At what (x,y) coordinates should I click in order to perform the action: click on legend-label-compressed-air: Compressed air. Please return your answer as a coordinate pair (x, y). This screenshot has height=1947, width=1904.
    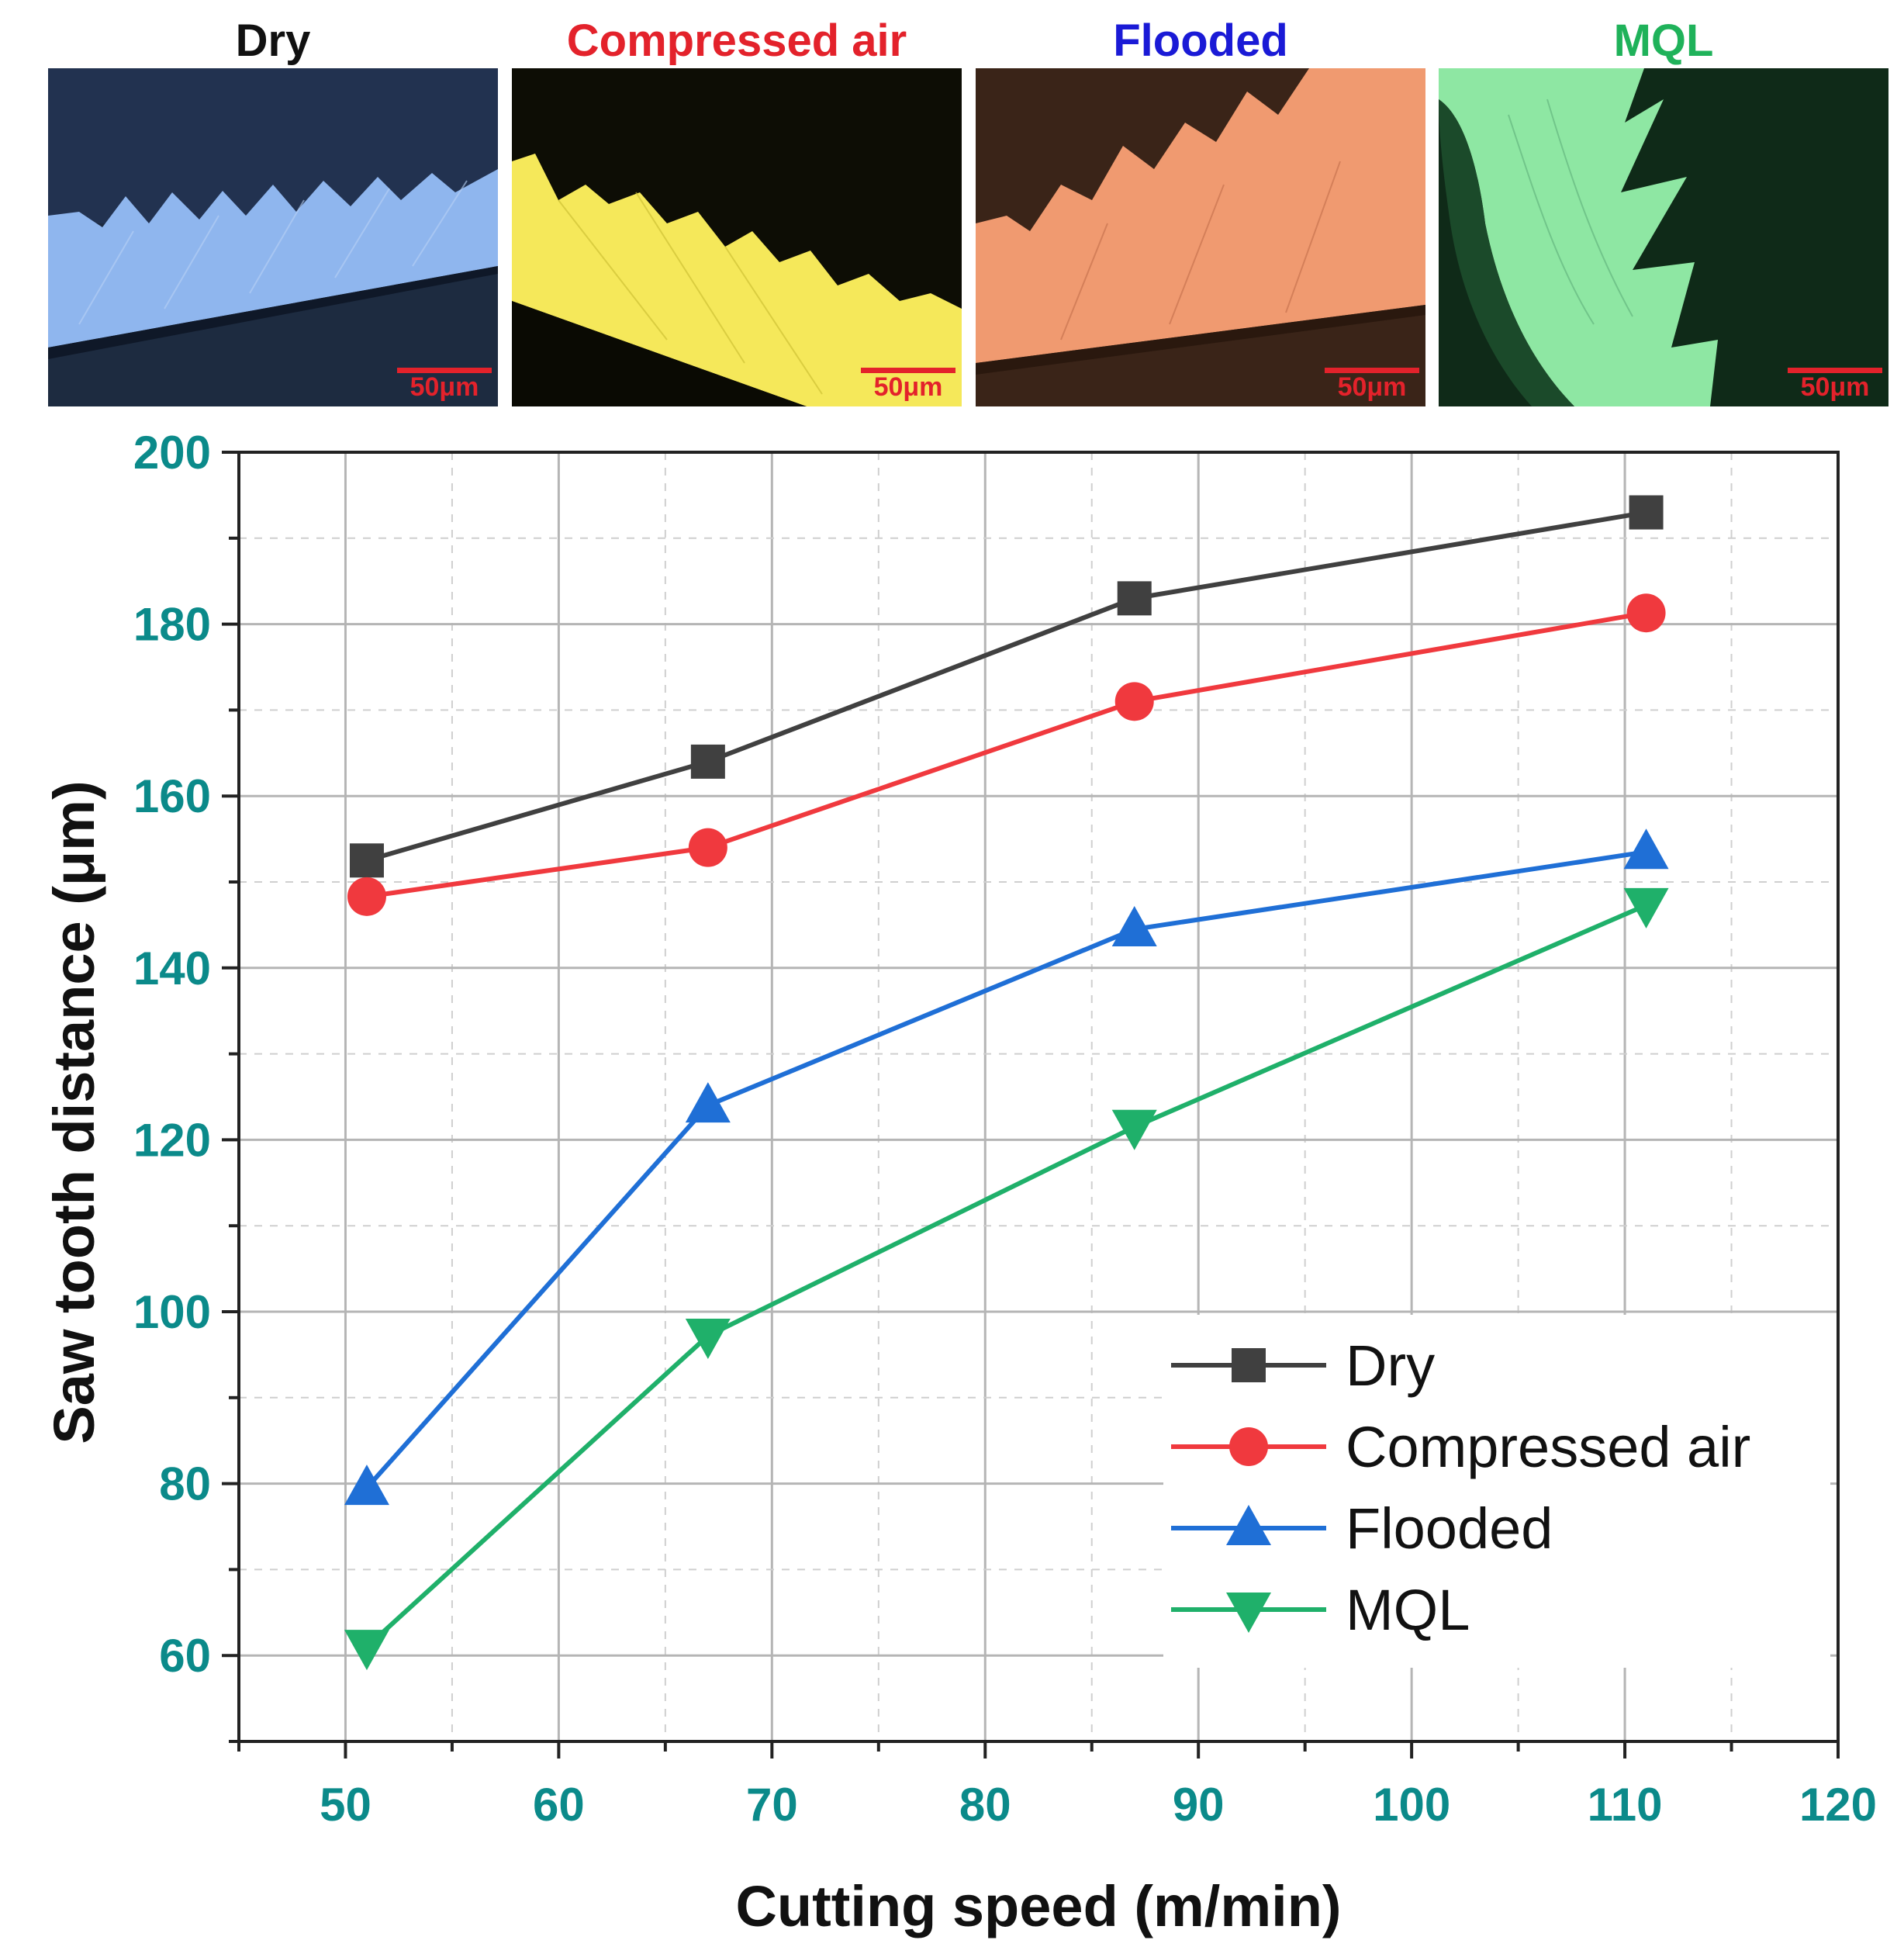
    Looking at the image, I should click on (1548, 1447).